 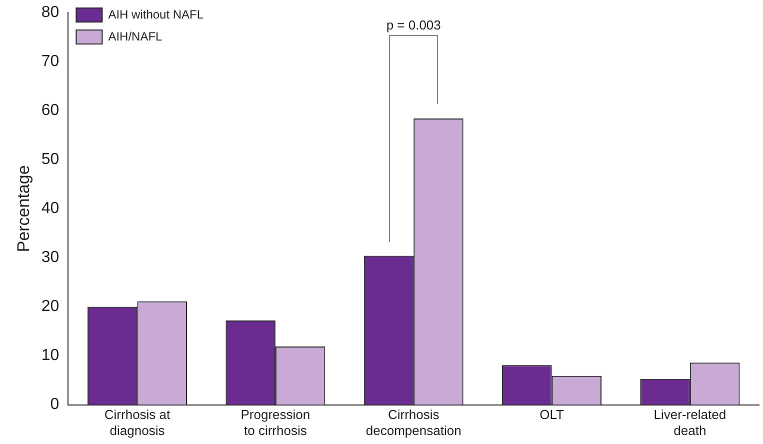 What do you see at coordinates (50, 159) in the screenshot?
I see `y-tick-label: 50` at bounding box center [50, 159].